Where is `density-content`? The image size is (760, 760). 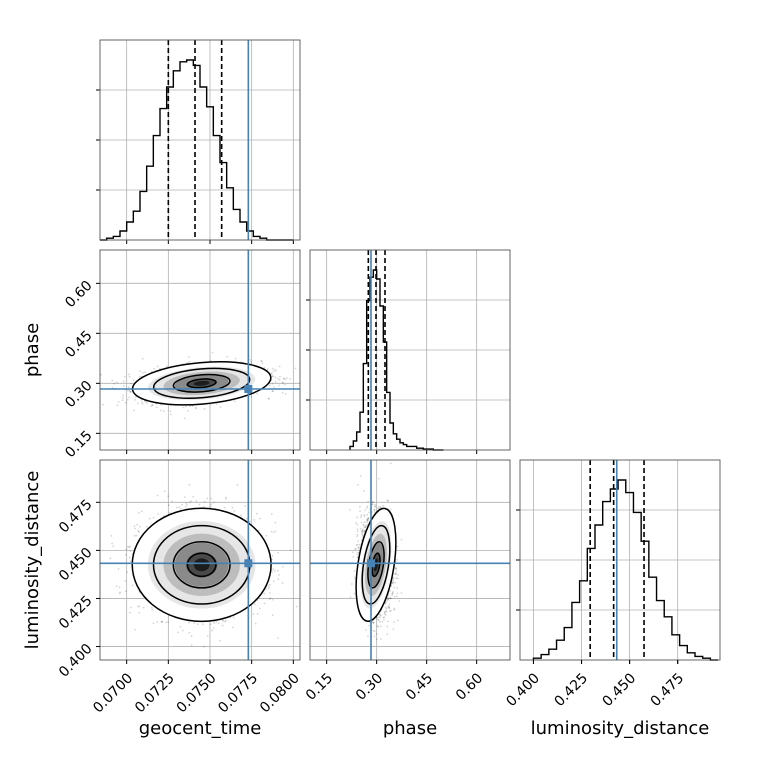 density-content is located at coordinates (200, 350).